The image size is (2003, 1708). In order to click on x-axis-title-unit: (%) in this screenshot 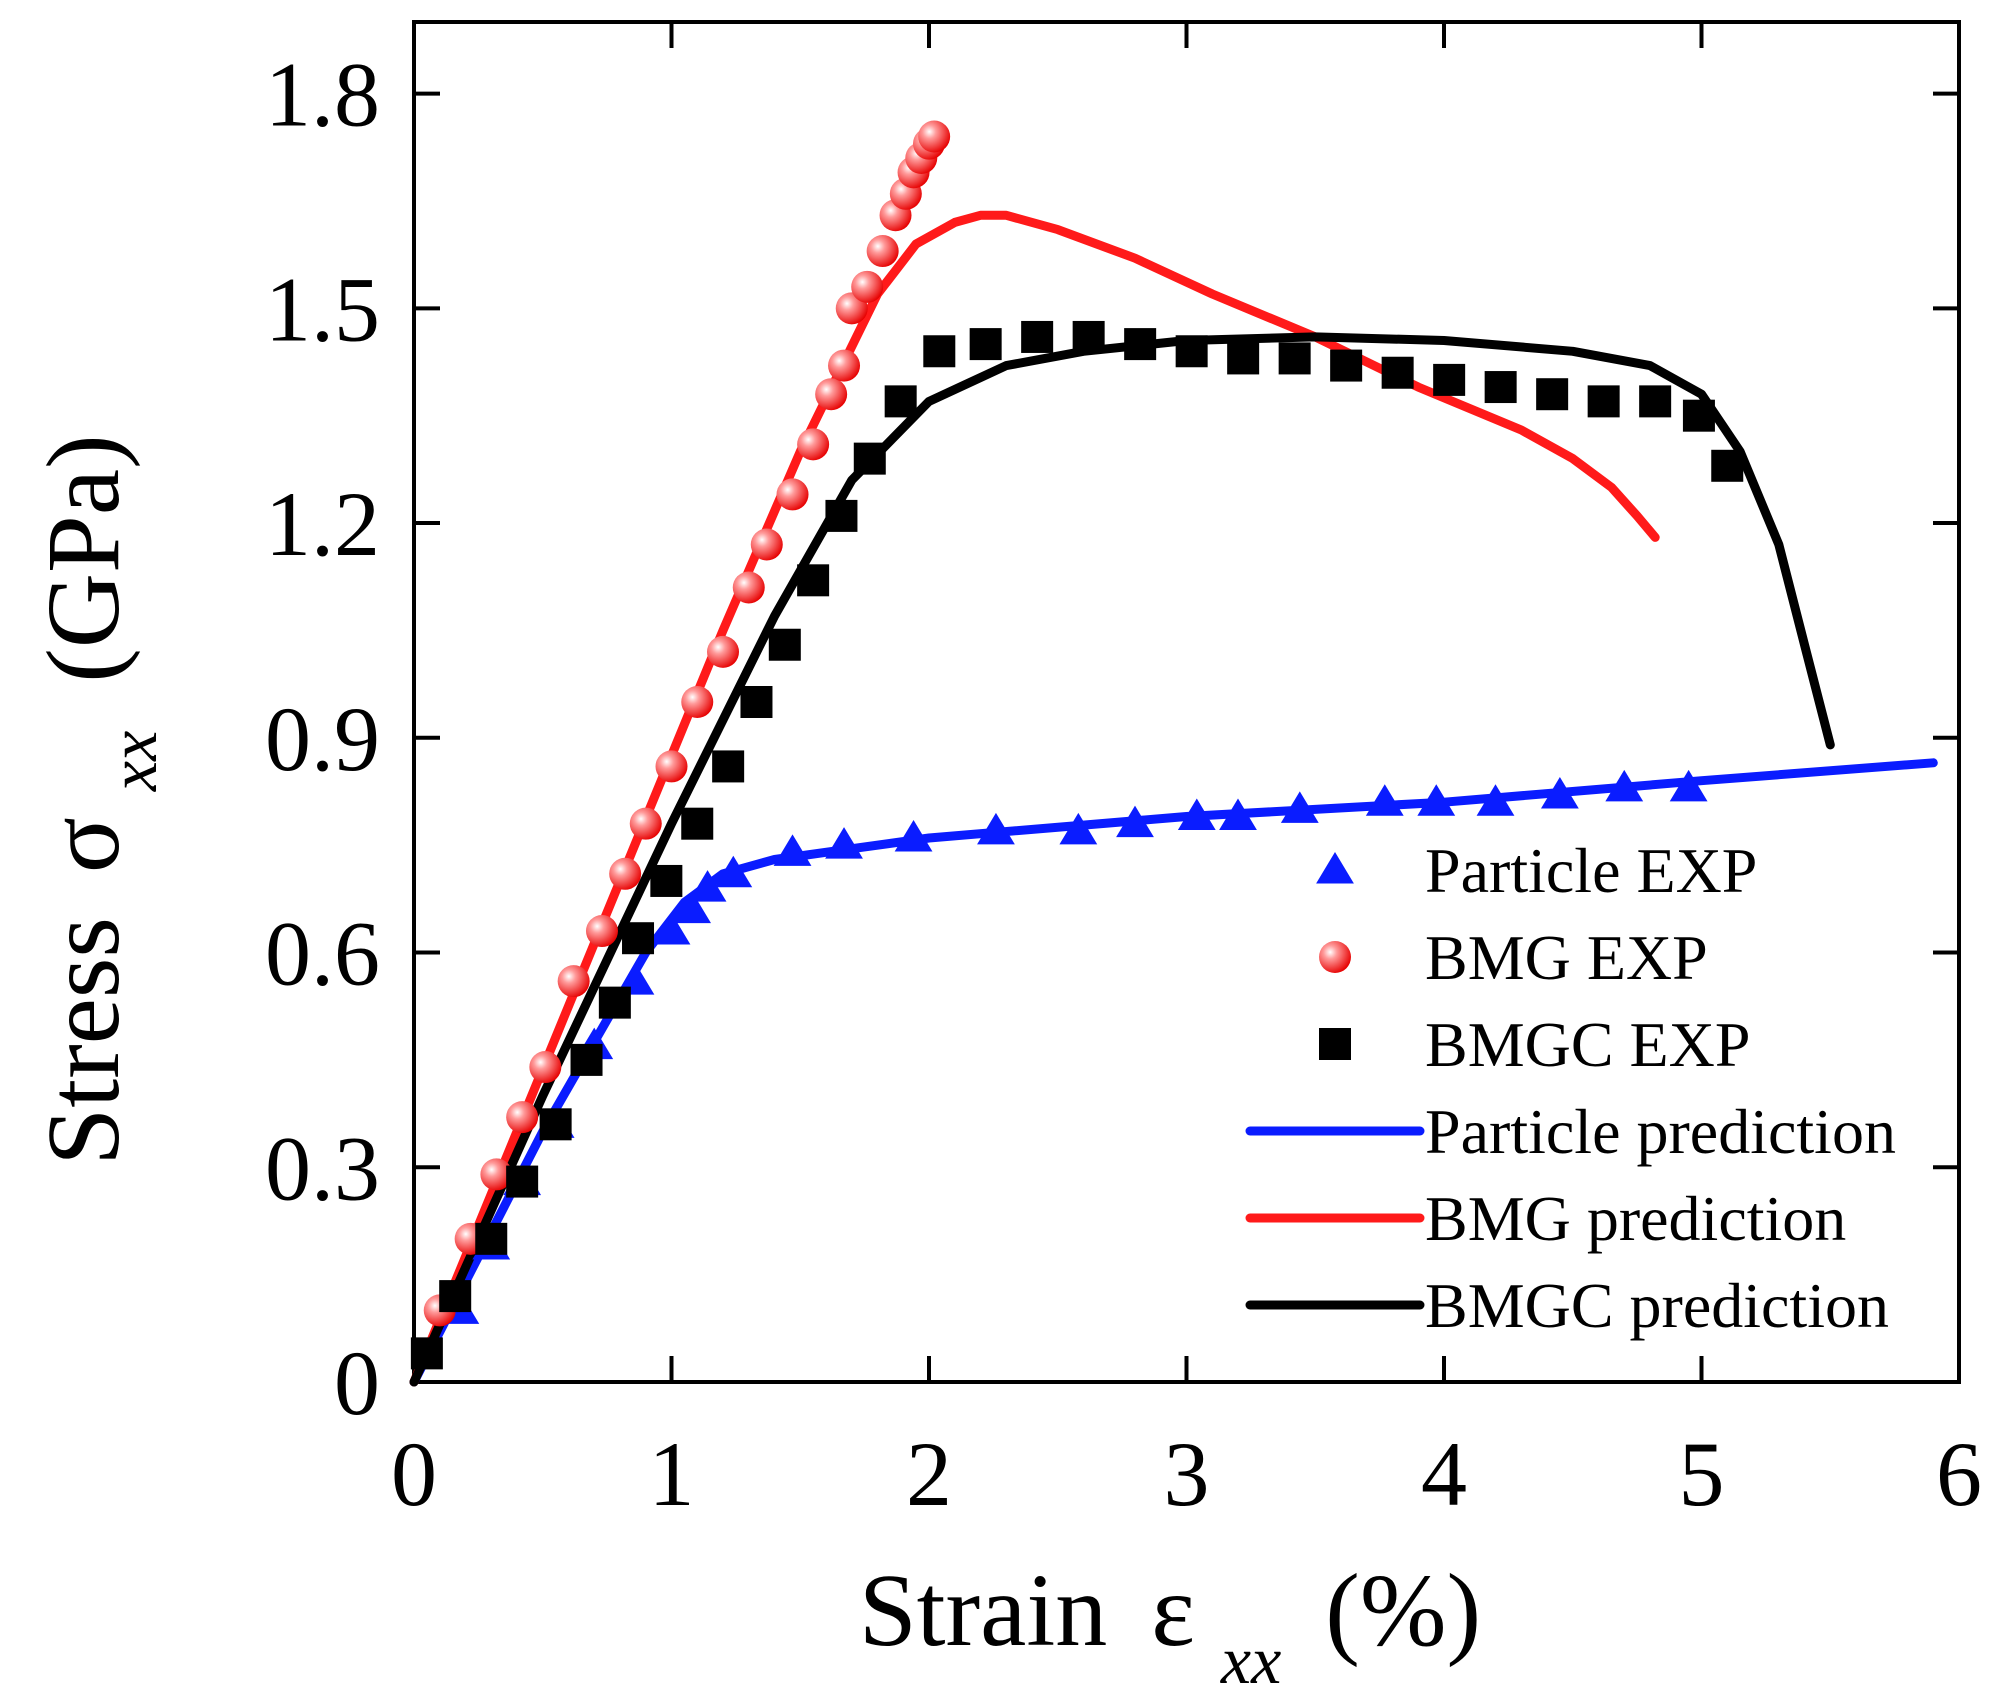, I will do `click(1403, 1610)`.